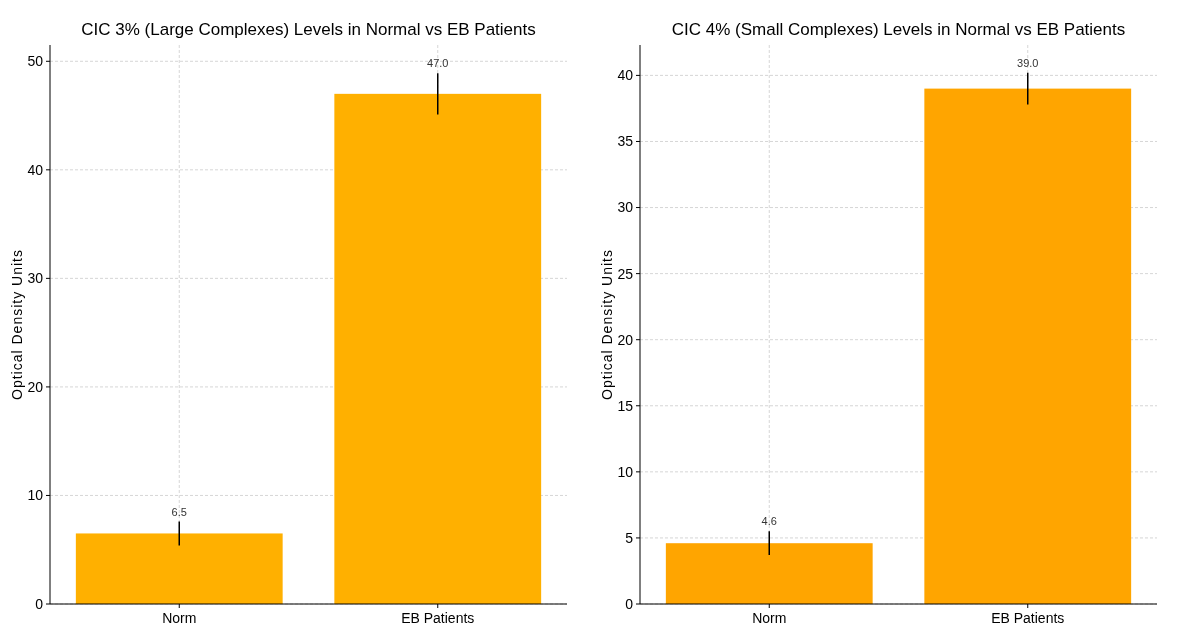 This screenshot has height=632, width=1179. I want to click on data-label: 4.6, so click(769, 521).